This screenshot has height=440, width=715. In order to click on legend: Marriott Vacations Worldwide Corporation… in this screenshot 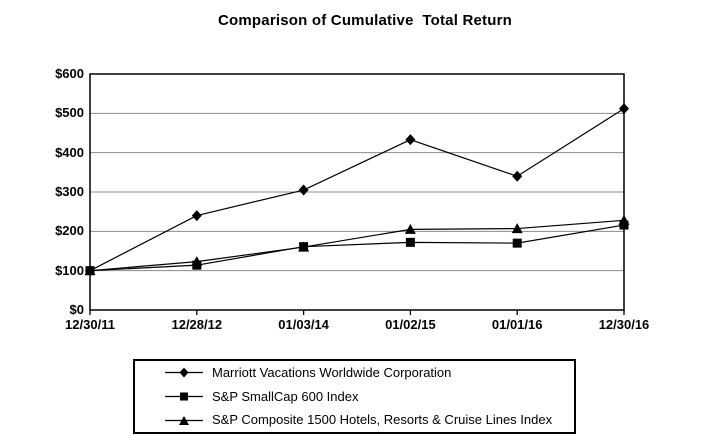, I will do `click(354, 396)`.